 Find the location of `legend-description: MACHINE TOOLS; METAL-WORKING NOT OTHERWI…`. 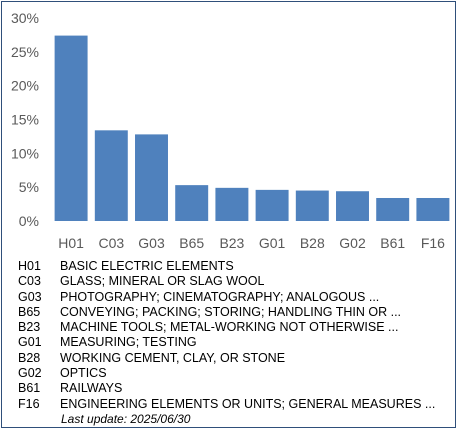

legend-description: MACHINE TOOLS; METAL-WORKING NOT OTHERWI… is located at coordinates (229, 327).